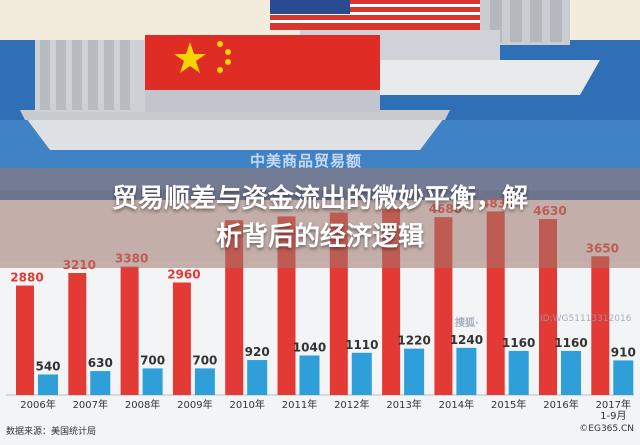 The width and height of the screenshot is (640, 445). What do you see at coordinates (310, 7) in the screenshot?
I see `us-flag-canton` at bounding box center [310, 7].